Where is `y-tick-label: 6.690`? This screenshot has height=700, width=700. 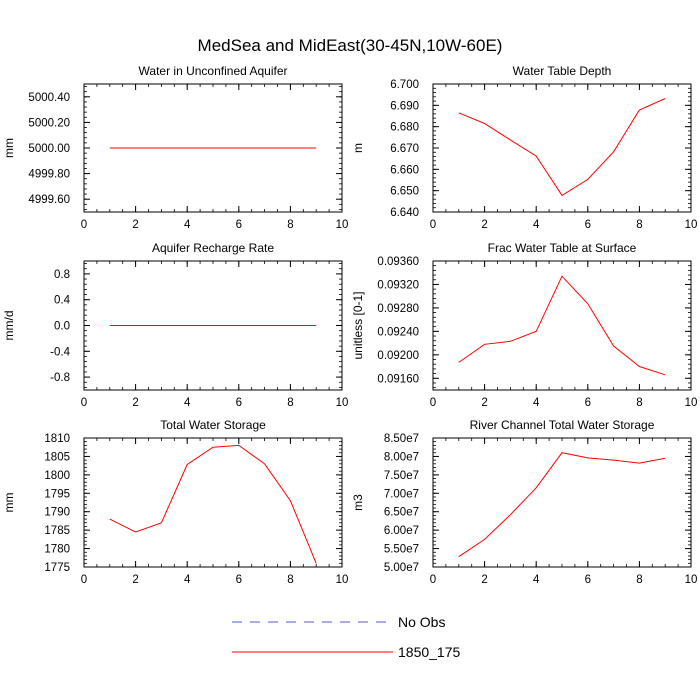 y-tick-label: 6.690 is located at coordinates (404, 106).